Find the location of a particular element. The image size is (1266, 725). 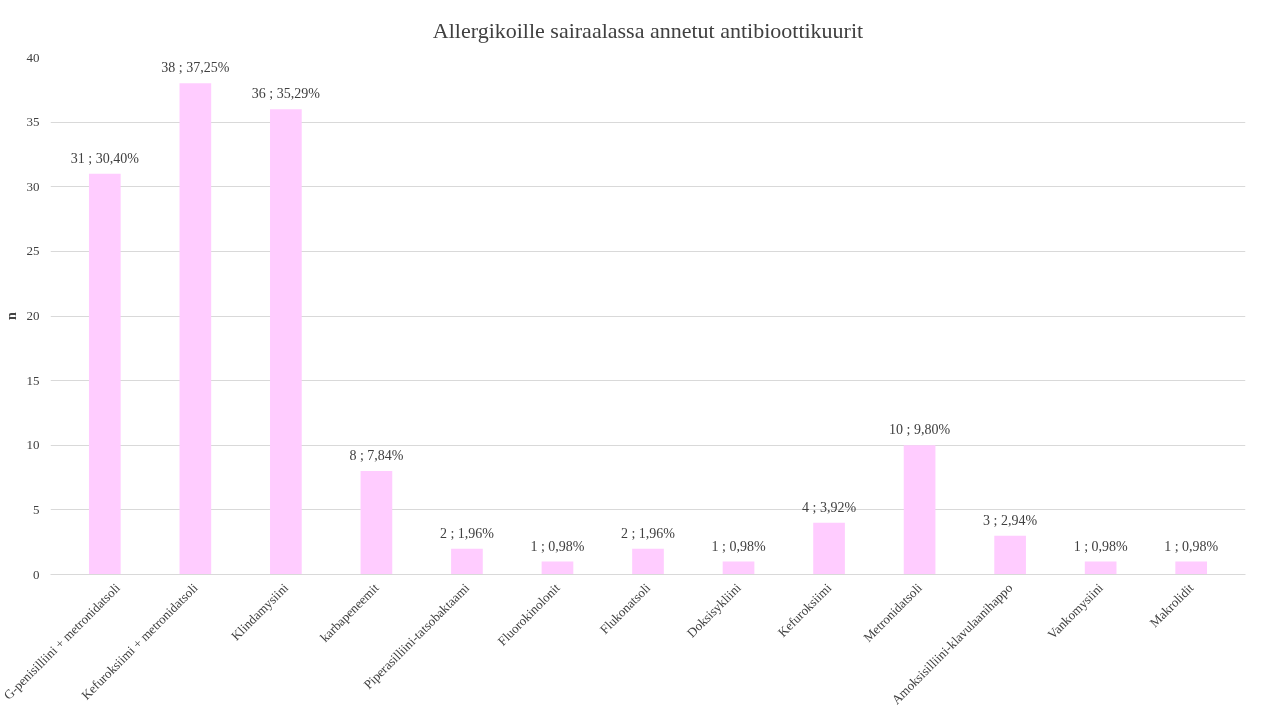

data-label: 8 ; 7,84% is located at coordinates (376, 456).